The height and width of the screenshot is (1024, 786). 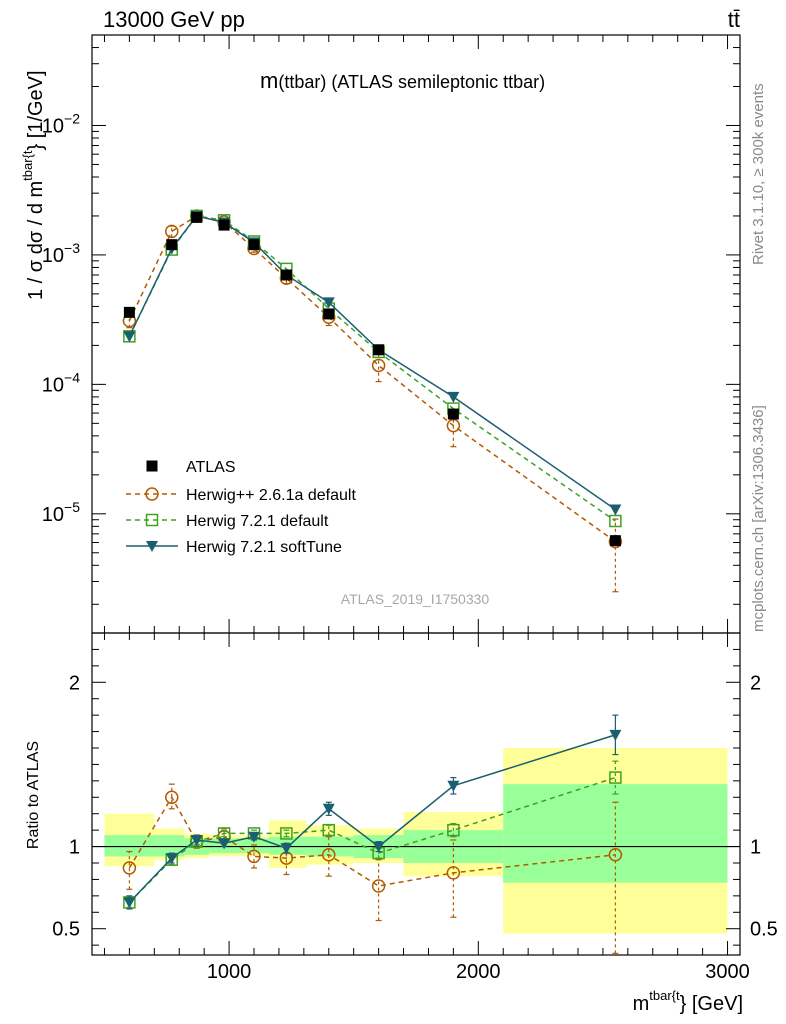 I want to click on legend-label-data: ATLAS, so click(x=211, y=467).